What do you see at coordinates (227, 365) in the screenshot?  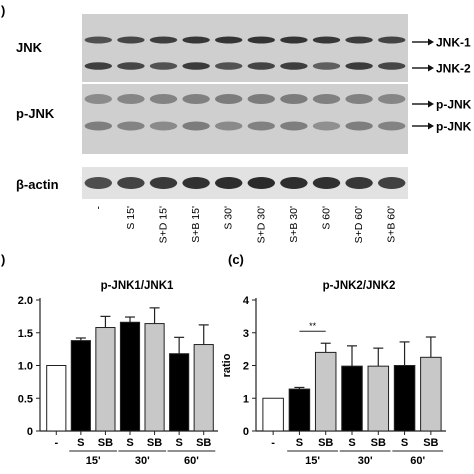 I see `y-axis-label: ratio` at bounding box center [227, 365].